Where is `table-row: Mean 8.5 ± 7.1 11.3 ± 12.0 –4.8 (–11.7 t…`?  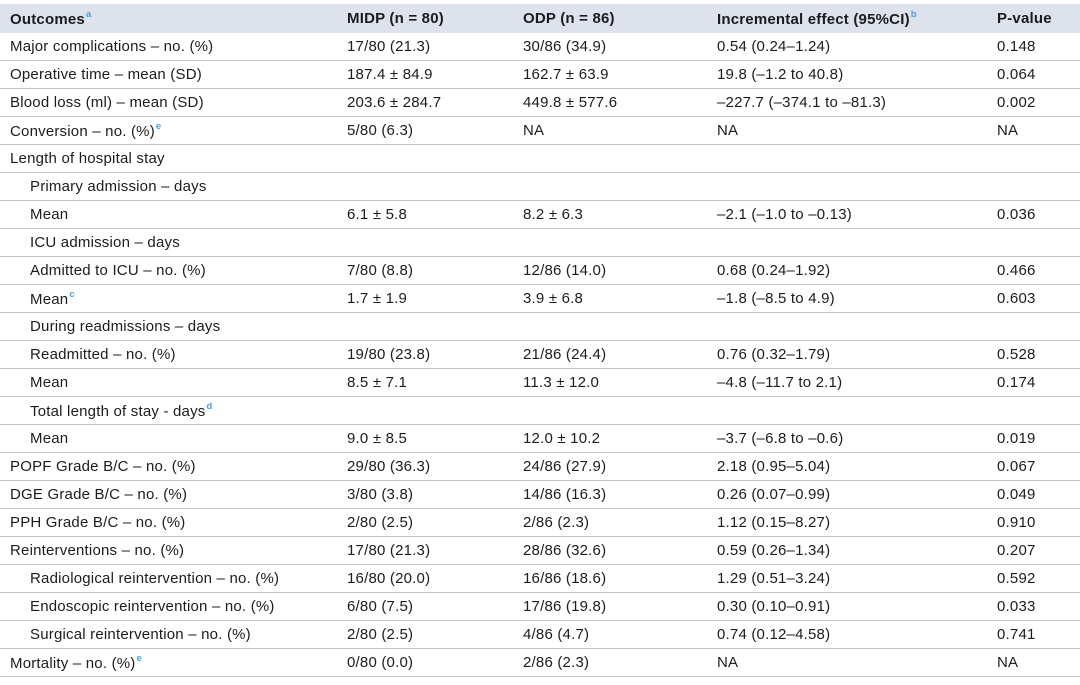 table-row: Mean 8.5 ± 7.1 11.3 ± 12.0 –4.8 (–11.7 t… is located at coordinates (540, 383).